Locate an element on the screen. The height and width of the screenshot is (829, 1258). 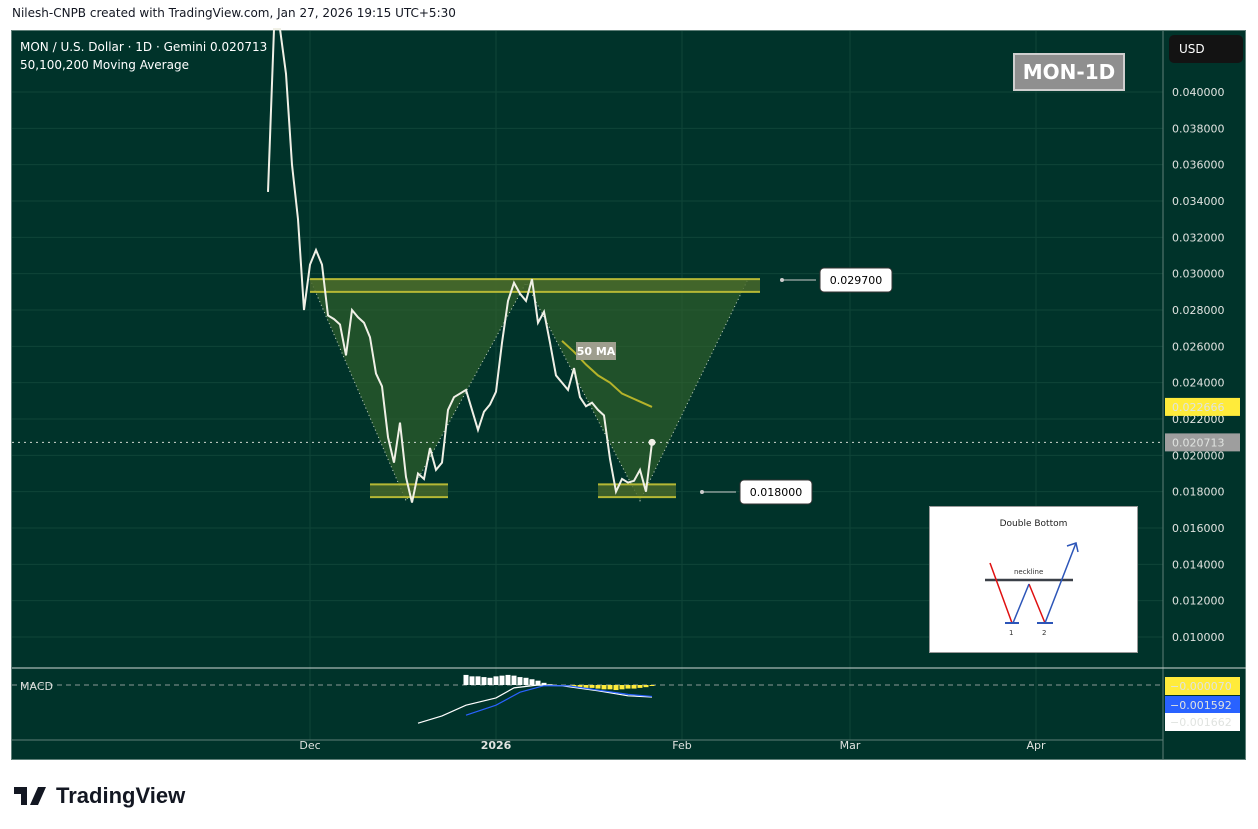
pattern-zones is located at coordinates (534, 390).